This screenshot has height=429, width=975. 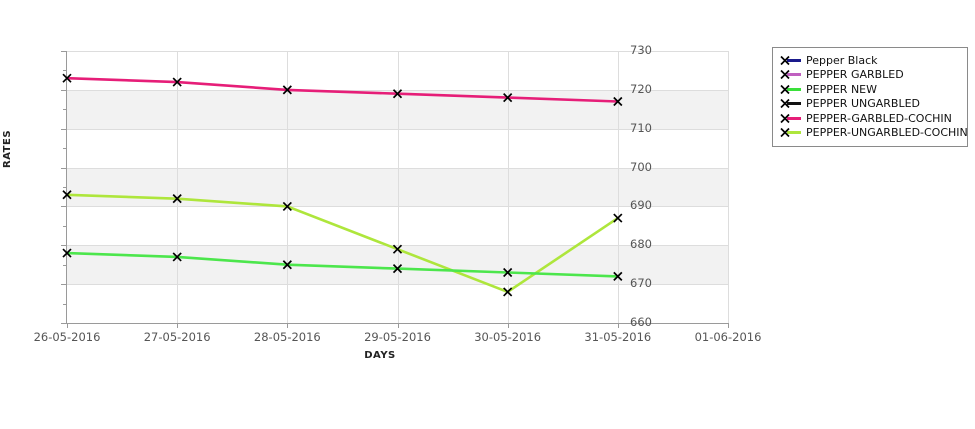 What do you see at coordinates (177, 337) in the screenshot?
I see `x-tick-label: 27-05-2016` at bounding box center [177, 337].